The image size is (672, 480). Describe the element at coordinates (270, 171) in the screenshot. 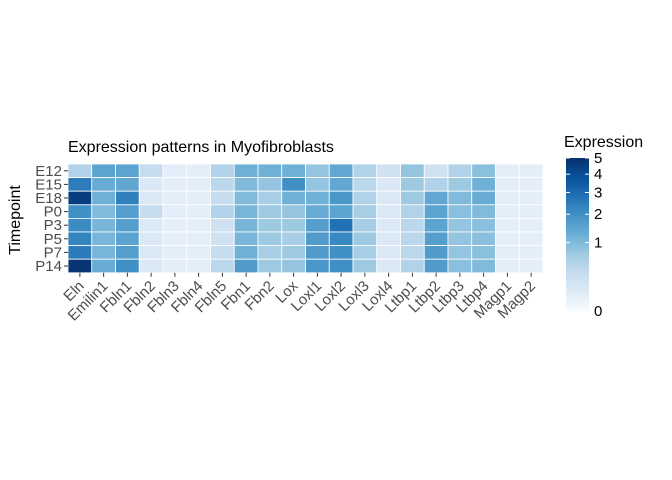

I see `heatmap-cell-E12-Fbn2` at that location.